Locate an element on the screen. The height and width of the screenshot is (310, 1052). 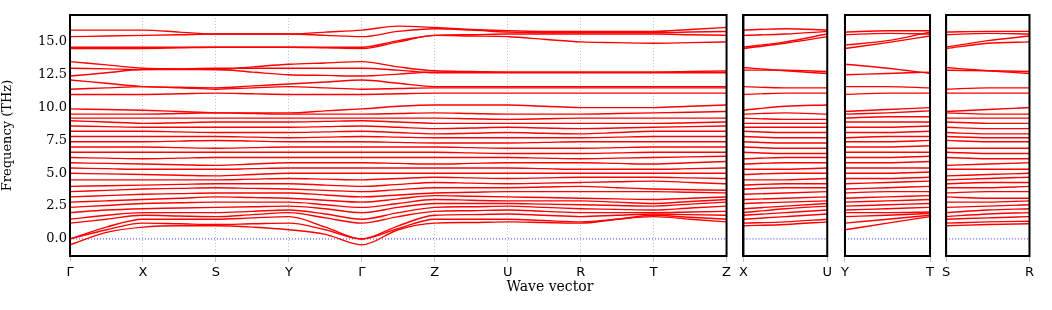
y-axis-title: Frequency (THz) is located at coordinates (7, 135).